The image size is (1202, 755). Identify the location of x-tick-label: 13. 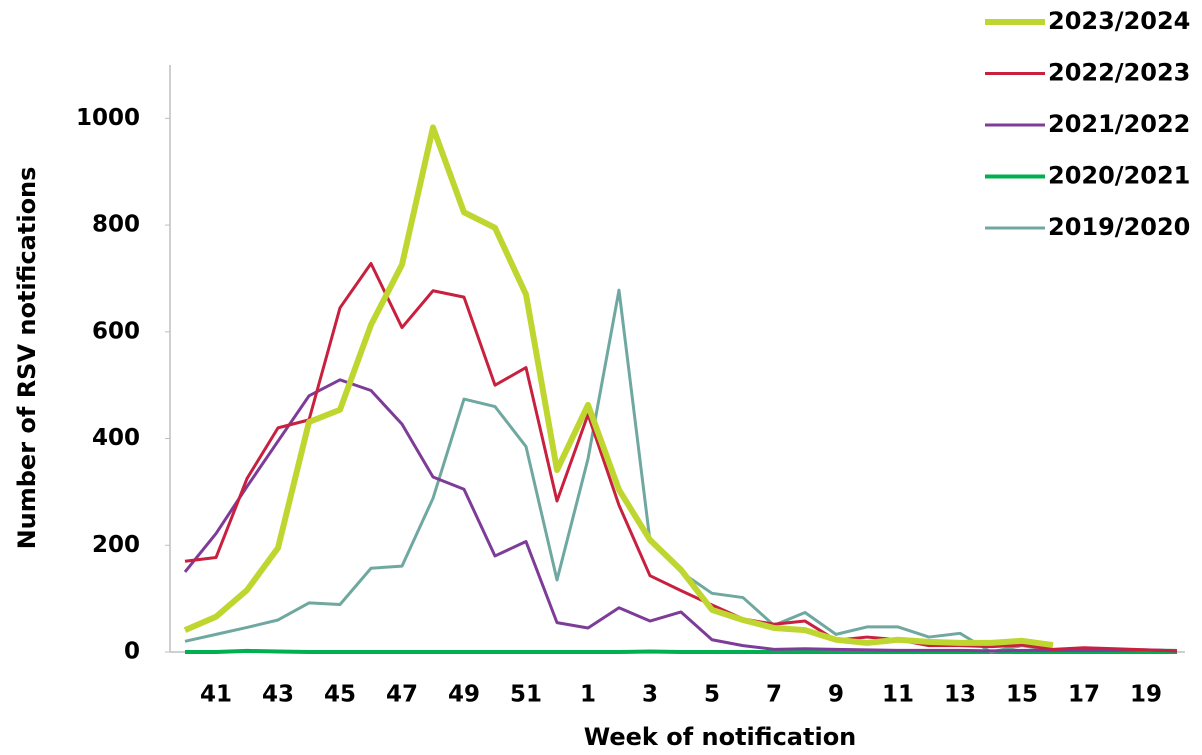
(960, 695).